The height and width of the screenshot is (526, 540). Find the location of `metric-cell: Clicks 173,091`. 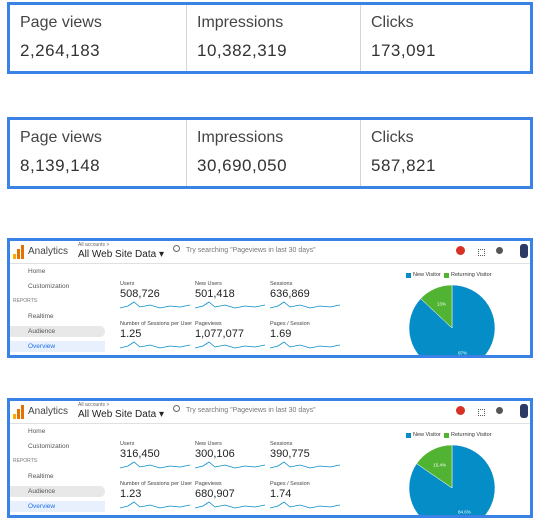

metric-cell: Clicks 173,091 is located at coordinates (445, 38).